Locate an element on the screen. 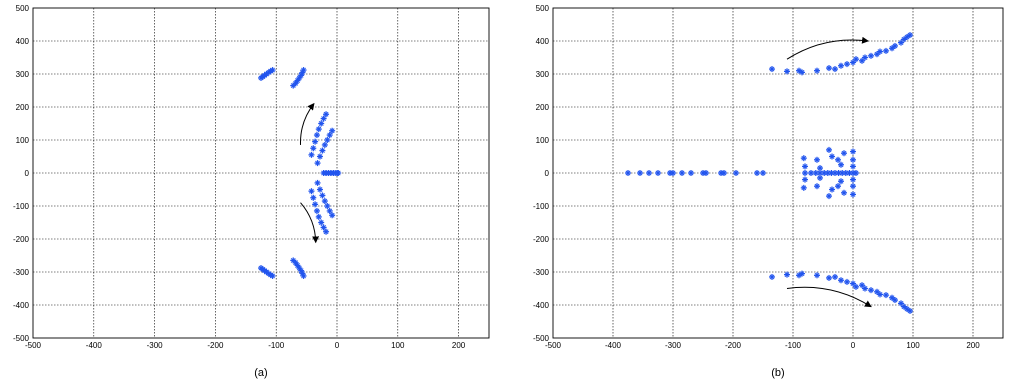 The height and width of the screenshot is (387, 1020). y-tick-label: -200 is located at coordinates (541, 239).